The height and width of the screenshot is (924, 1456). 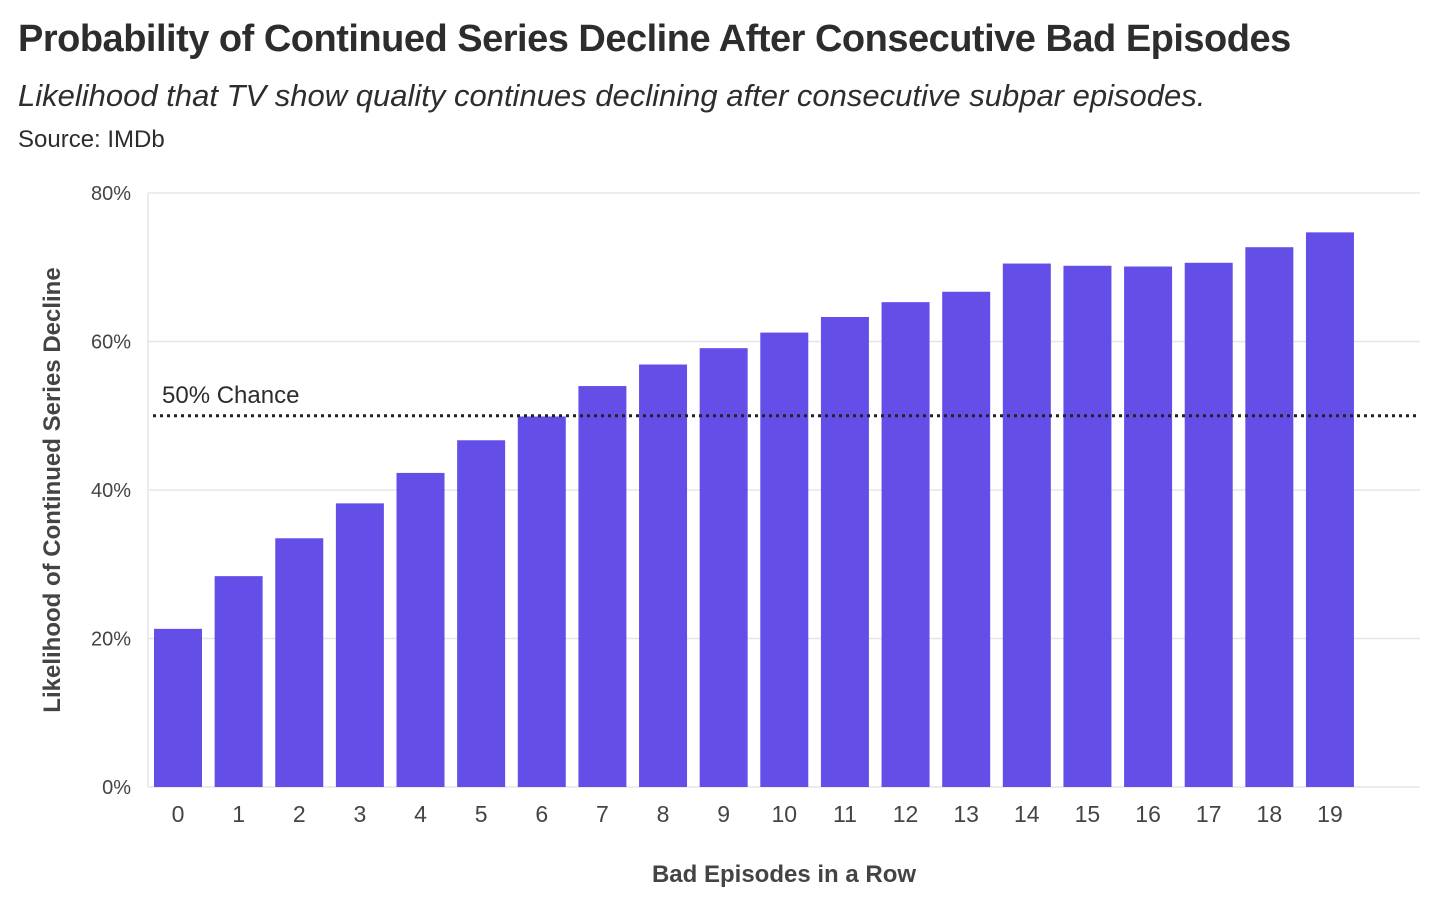 What do you see at coordinates (723, 814) in the screenshot?
I see `x-tick-label: 9` at bounding box center [723, 814].